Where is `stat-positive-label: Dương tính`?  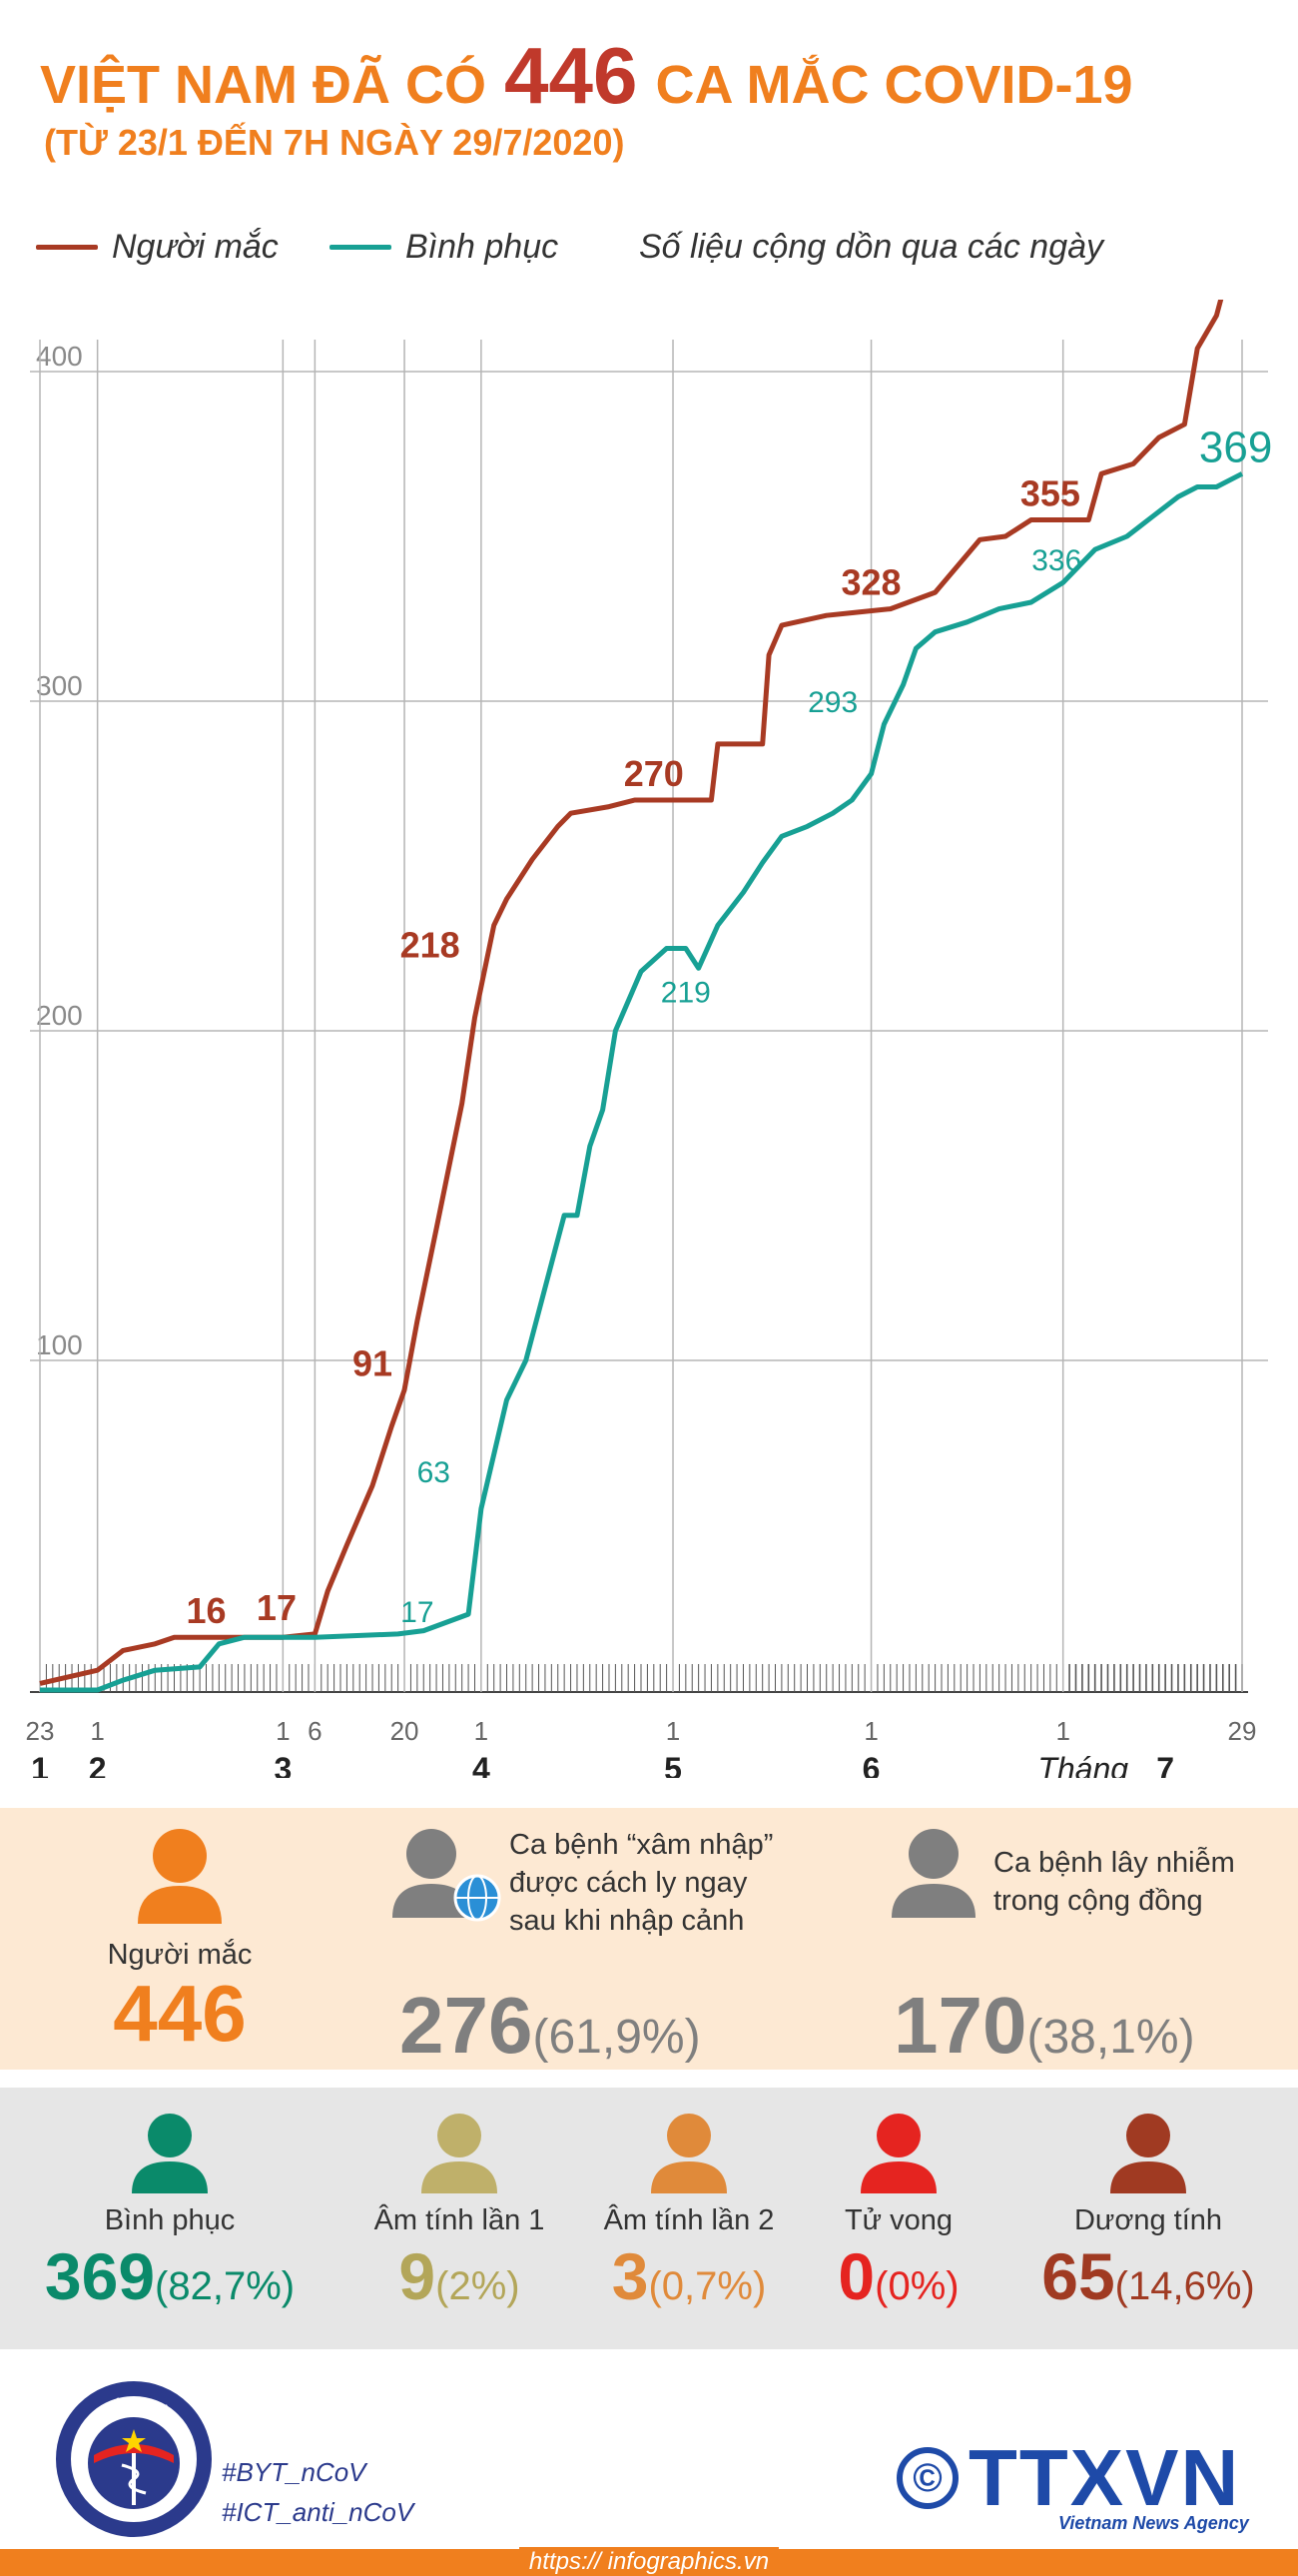 stat-positive-label: Dương tính is located at coordinates (1148, 2220).